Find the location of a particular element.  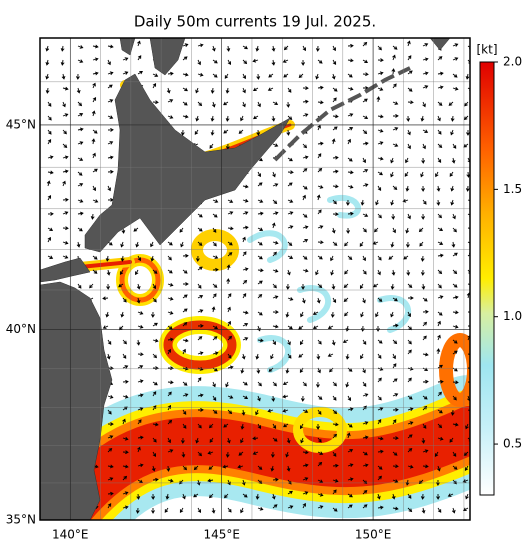

colorbar-label: [kt] is located at coordinates (486, 50).